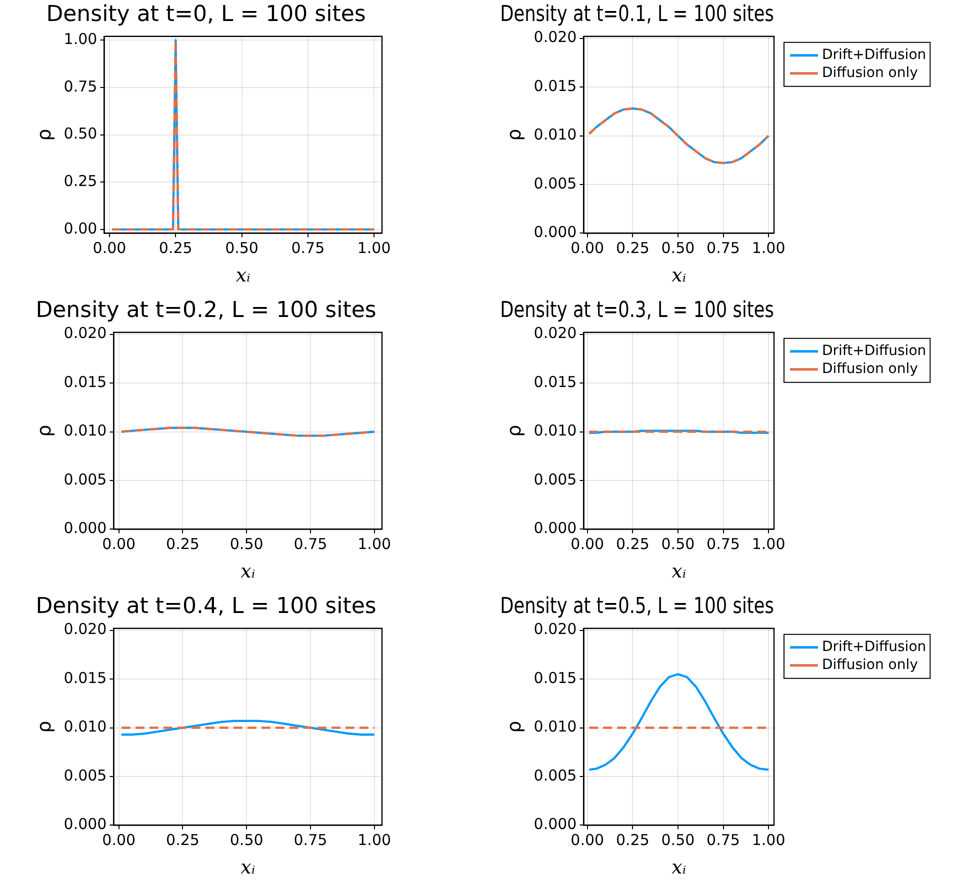 The image size is (954, 888). Describe the element at coordinates (637, 13) in the screenshot. I see `chart-title: Density at t=0.1, L = 100 sites` at that location.